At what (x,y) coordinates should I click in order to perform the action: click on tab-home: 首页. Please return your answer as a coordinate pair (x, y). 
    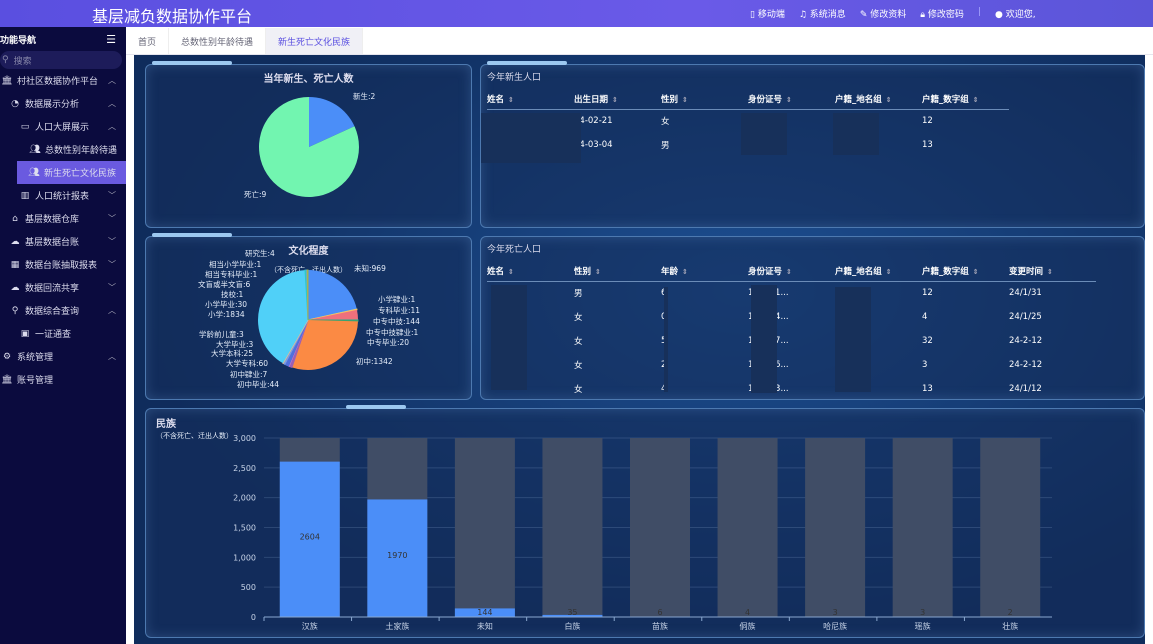
    Looking at the image, I should click on (148, 41).